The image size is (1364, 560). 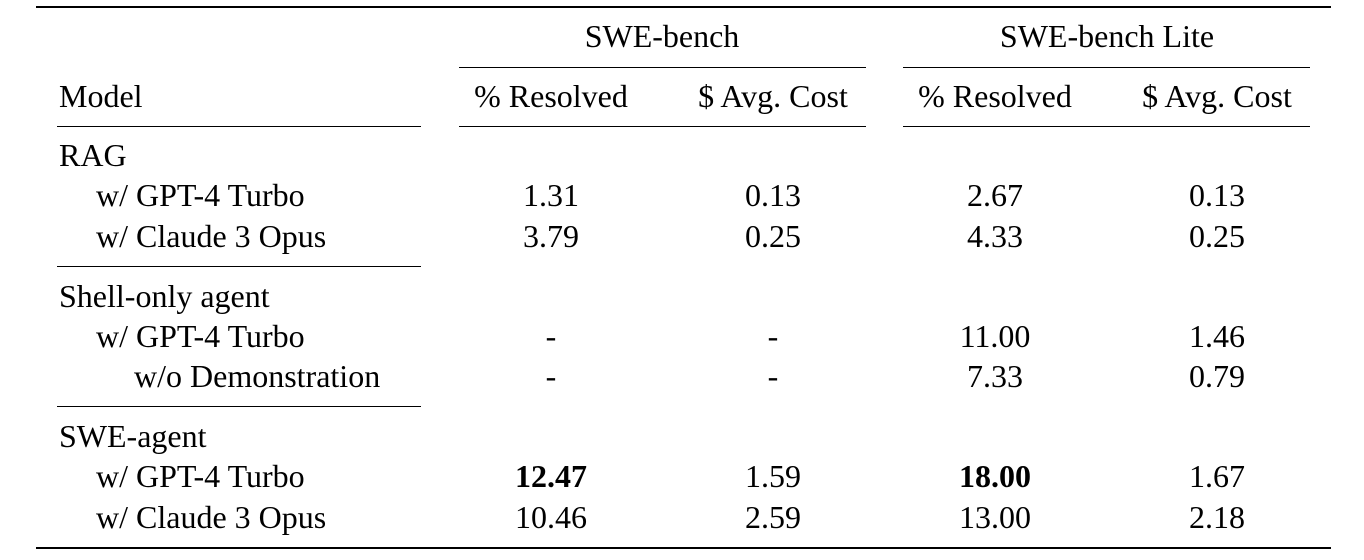 What do you see at coordinates (995, 517) in the screenshot?
I see `table-cell: 13.00` at bounding box center [995, 517].